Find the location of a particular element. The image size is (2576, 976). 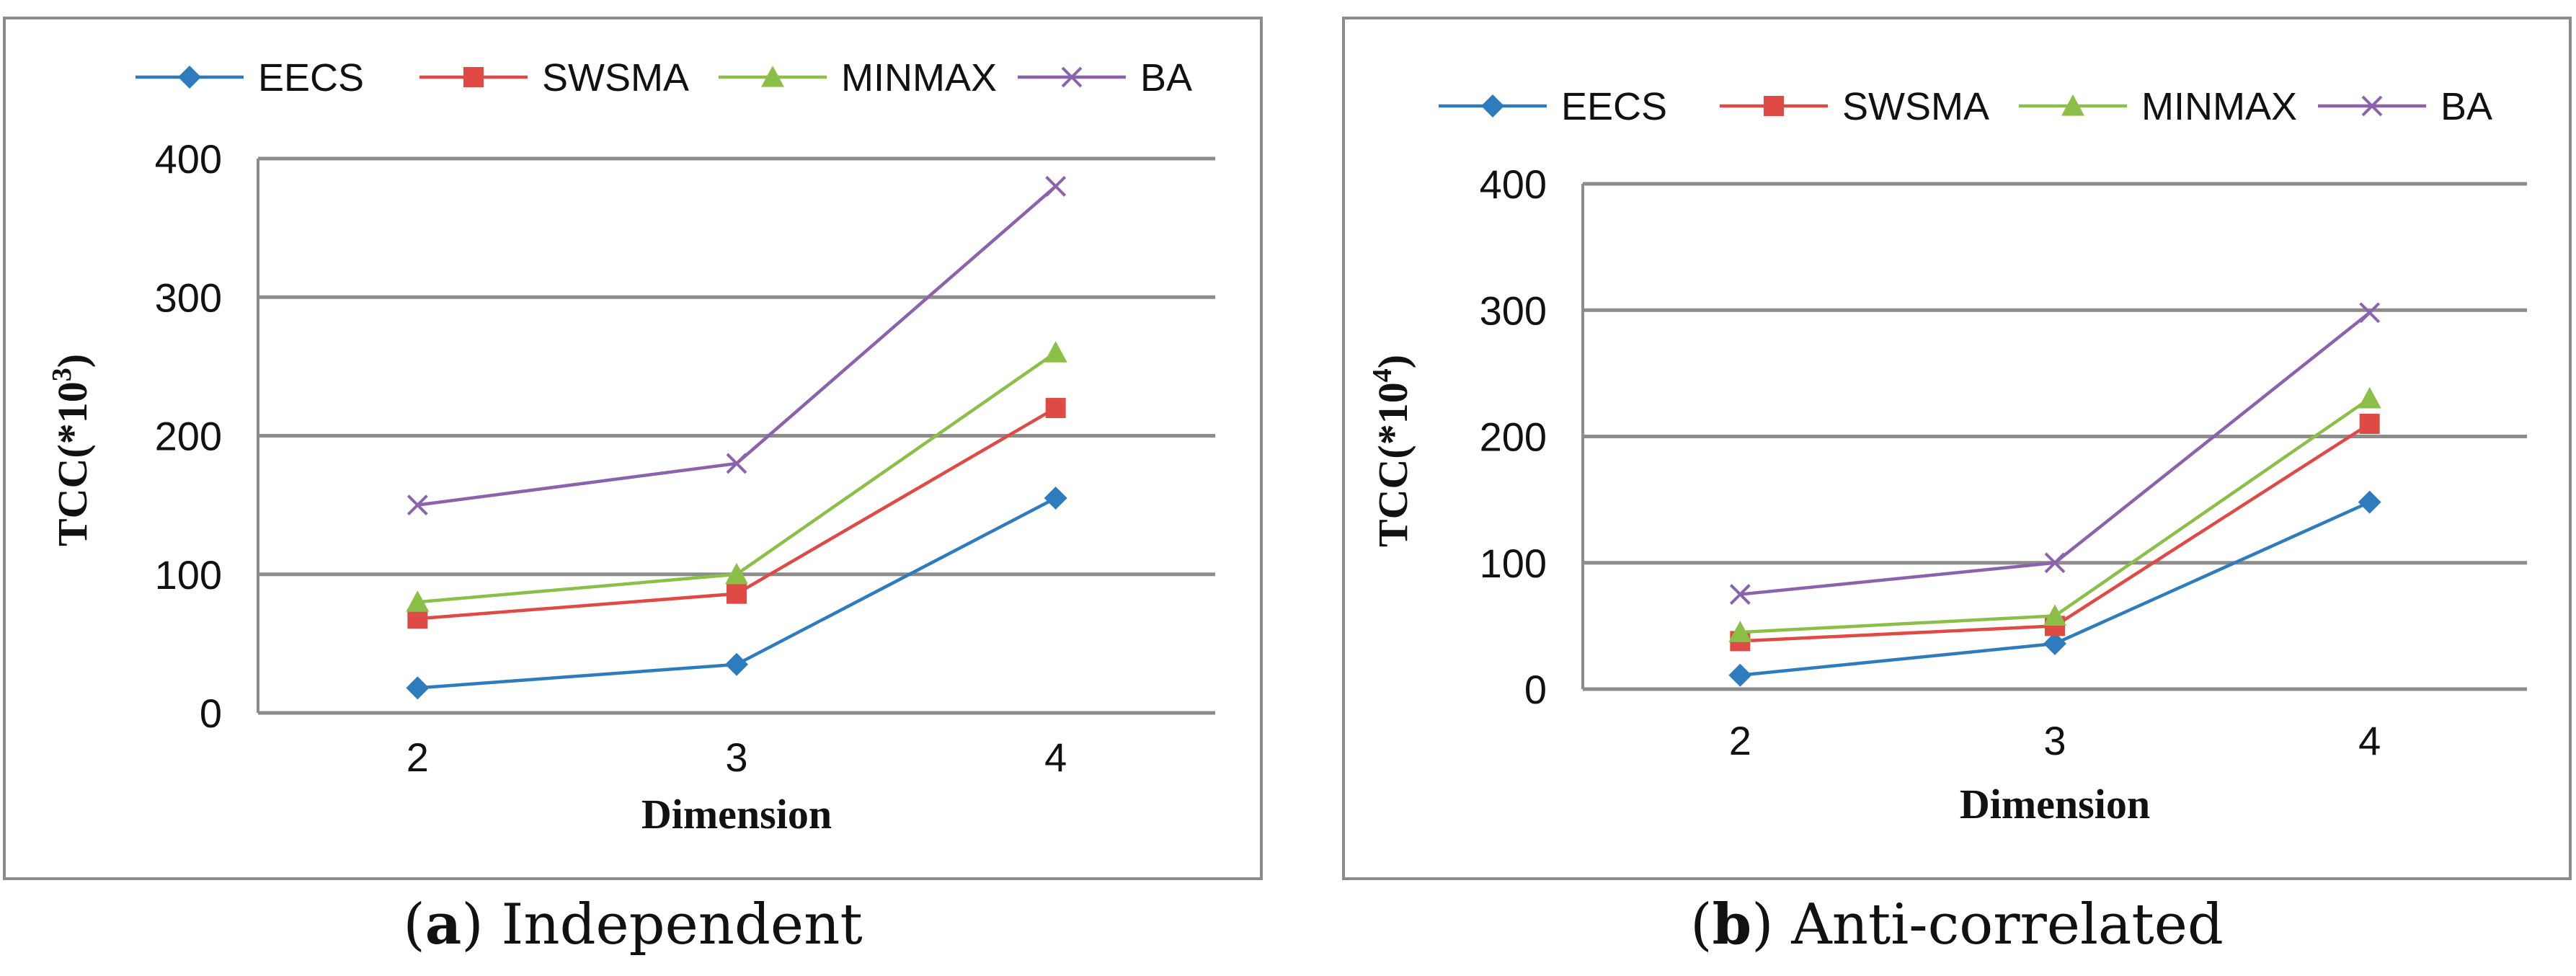

caption-independent: (a) Independent is located at coordinates (633, 925).